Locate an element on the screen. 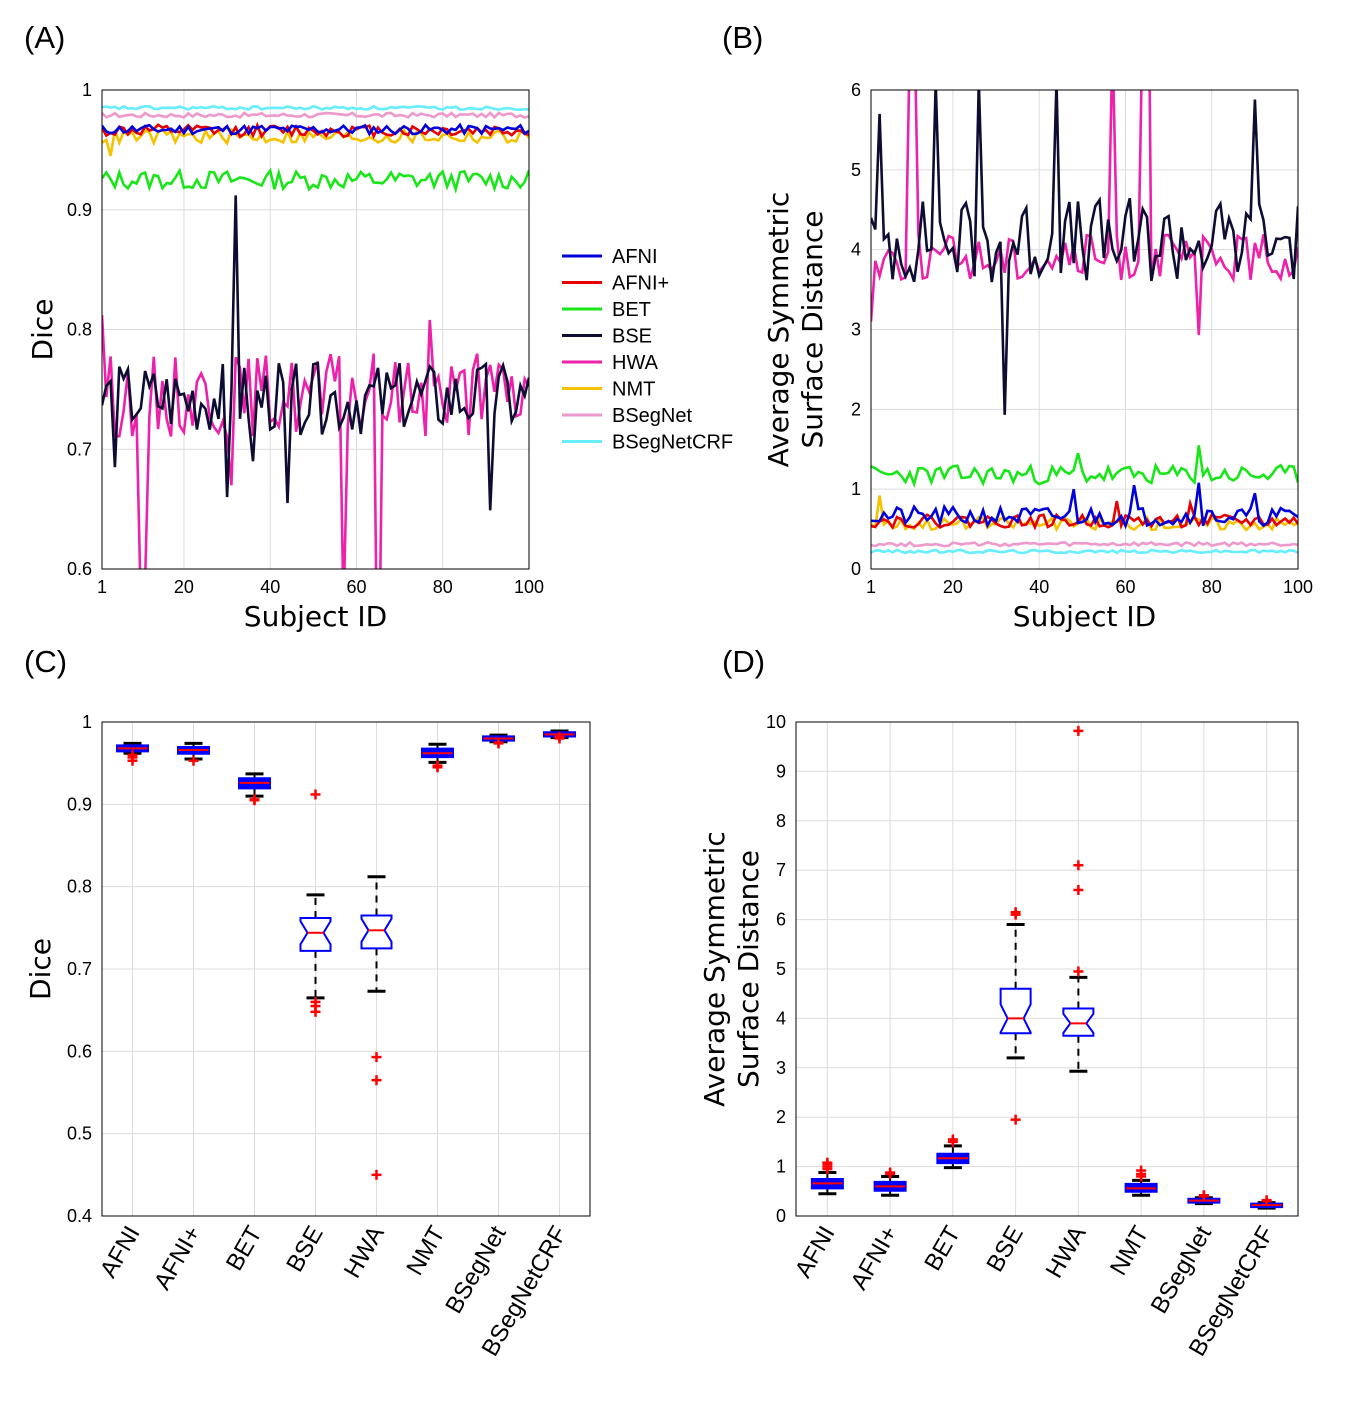 This screenshot has height=1417, width=1367. x-tick-label: 60 is located at coordinates (1125, 587).